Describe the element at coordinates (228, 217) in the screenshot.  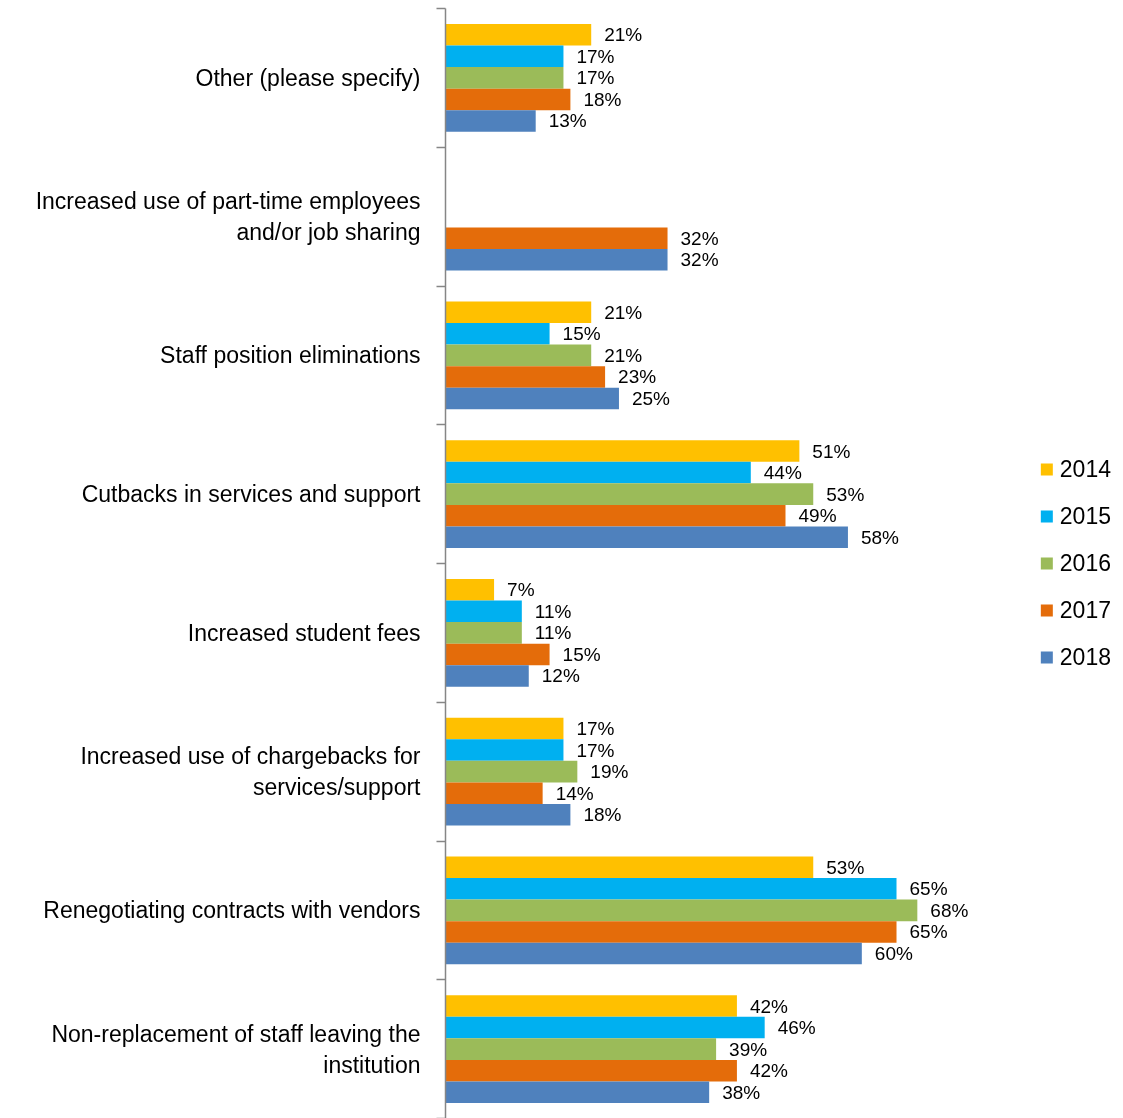
I see `y-tick-label: Increased use of part-time employees and/or job sharing` at that location.